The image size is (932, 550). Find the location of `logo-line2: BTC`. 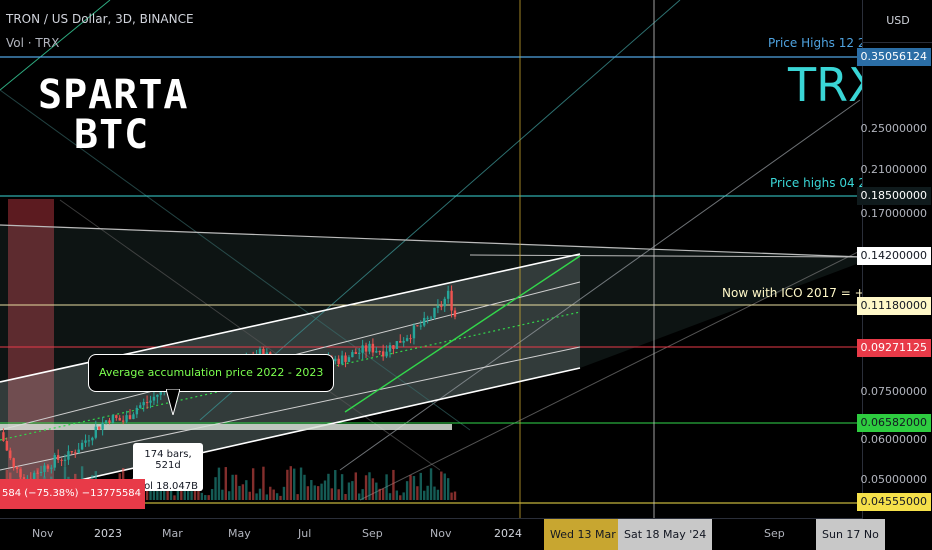

logo-line2: BTC is located at coordinates (112, 135).